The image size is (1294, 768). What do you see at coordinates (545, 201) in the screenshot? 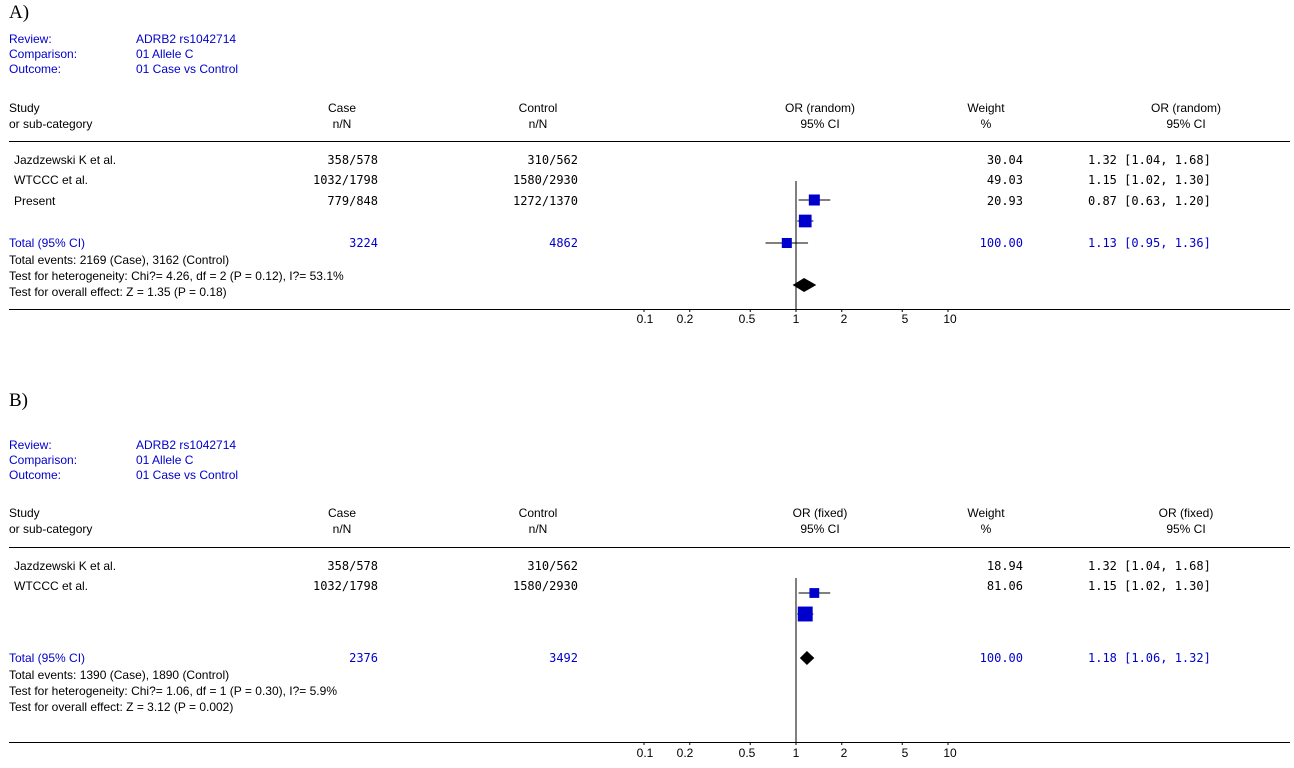
I see `control-value: 1272/1370` at bounding box center [545, 201].